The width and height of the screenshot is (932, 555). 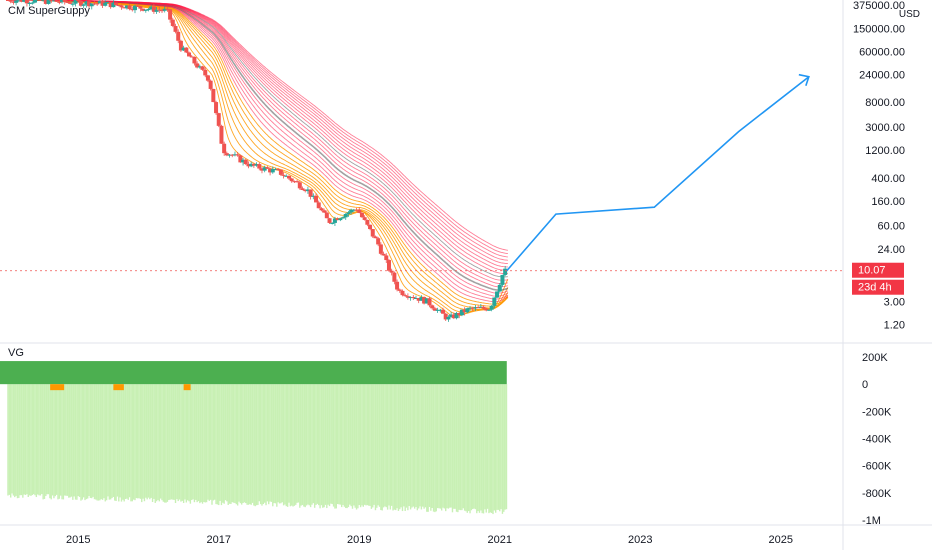 What do you see at coordinates (640, 540) in the screenshot?
I see `x-tick-label: 2023` at bounding box center [640, 540].